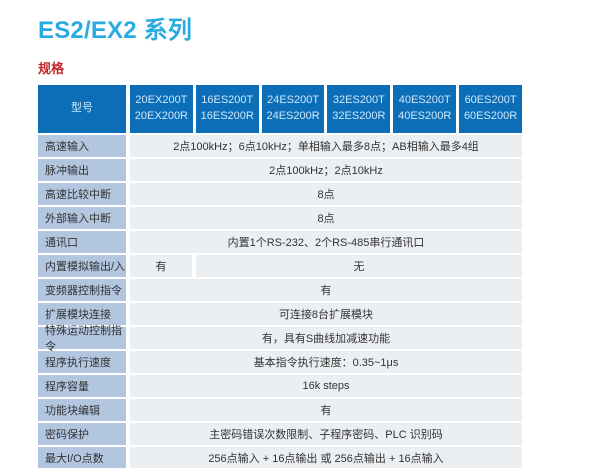 The image size is (600, 468). I want to click on spec-row-program-execution-speed: 程序执行速度 基本指令执行速度：0.35~1μs, so click(280, 362).